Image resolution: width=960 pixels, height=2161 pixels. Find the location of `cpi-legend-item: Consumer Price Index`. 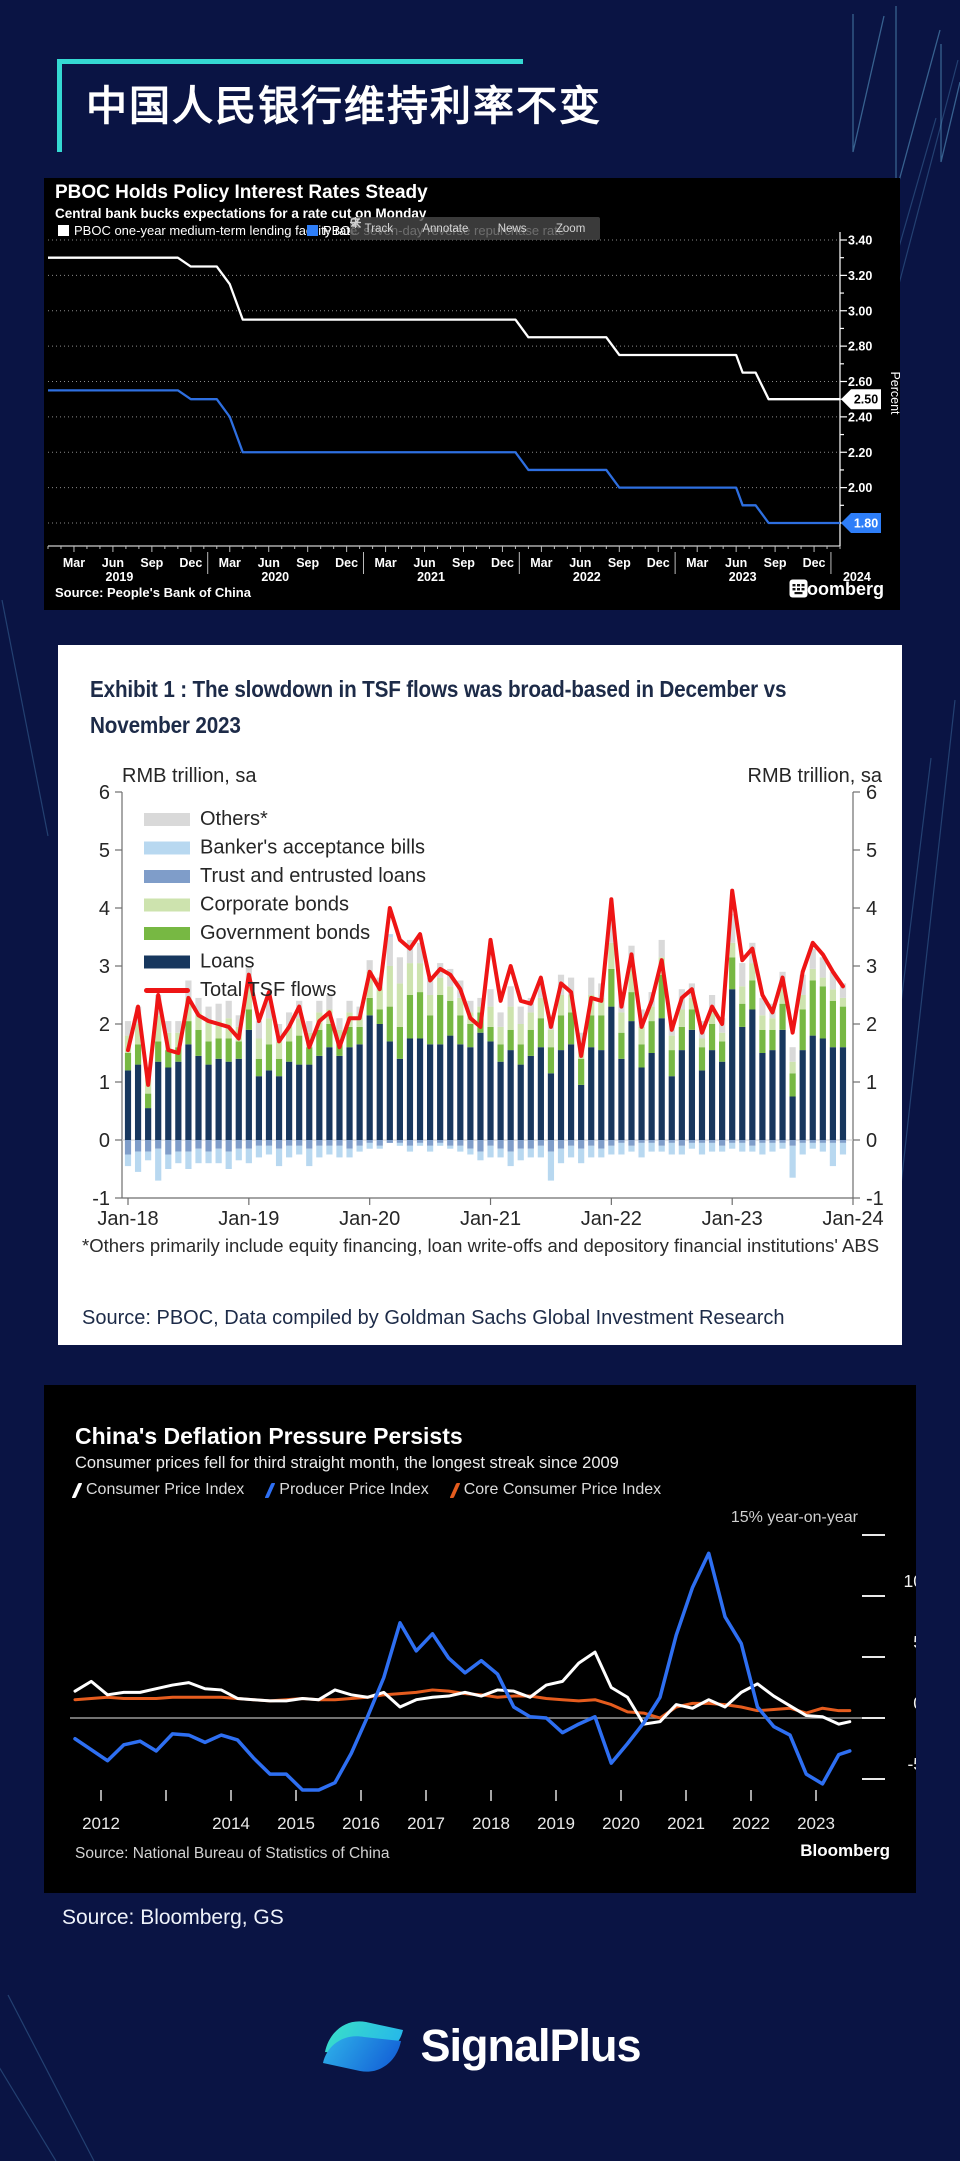

cpi-legend-item: Consumer Price Index is located at coordinates (158, 1490).